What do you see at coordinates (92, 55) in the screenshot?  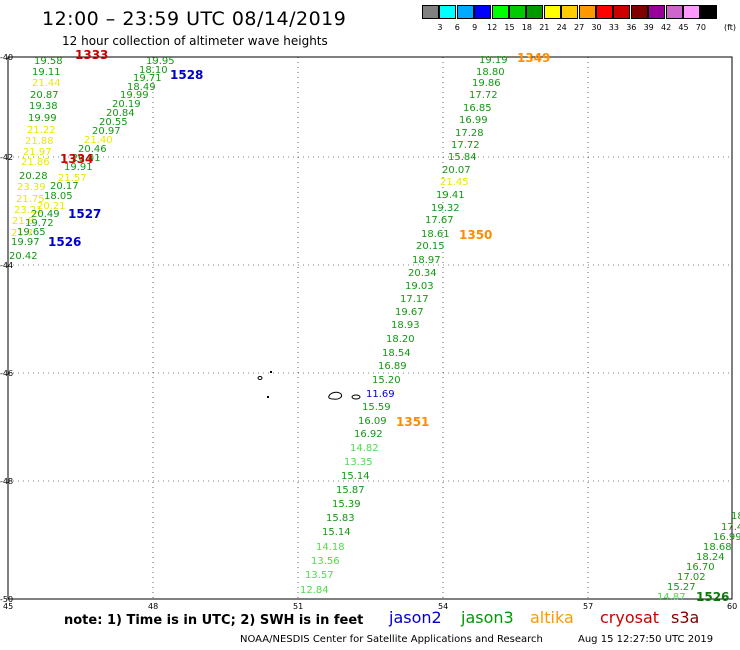 I see `pass-number-label: 1333` at bounding box center [92, 55].